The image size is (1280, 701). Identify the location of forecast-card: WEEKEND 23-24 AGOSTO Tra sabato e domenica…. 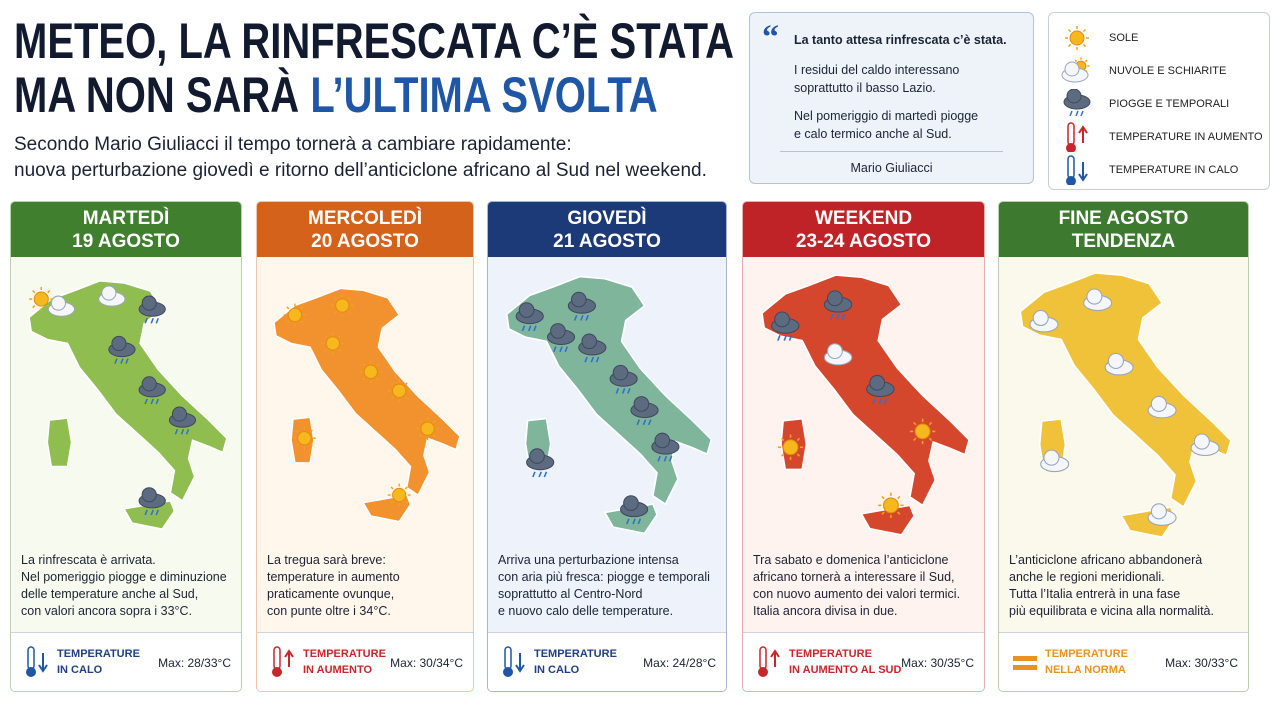
(863, 446).